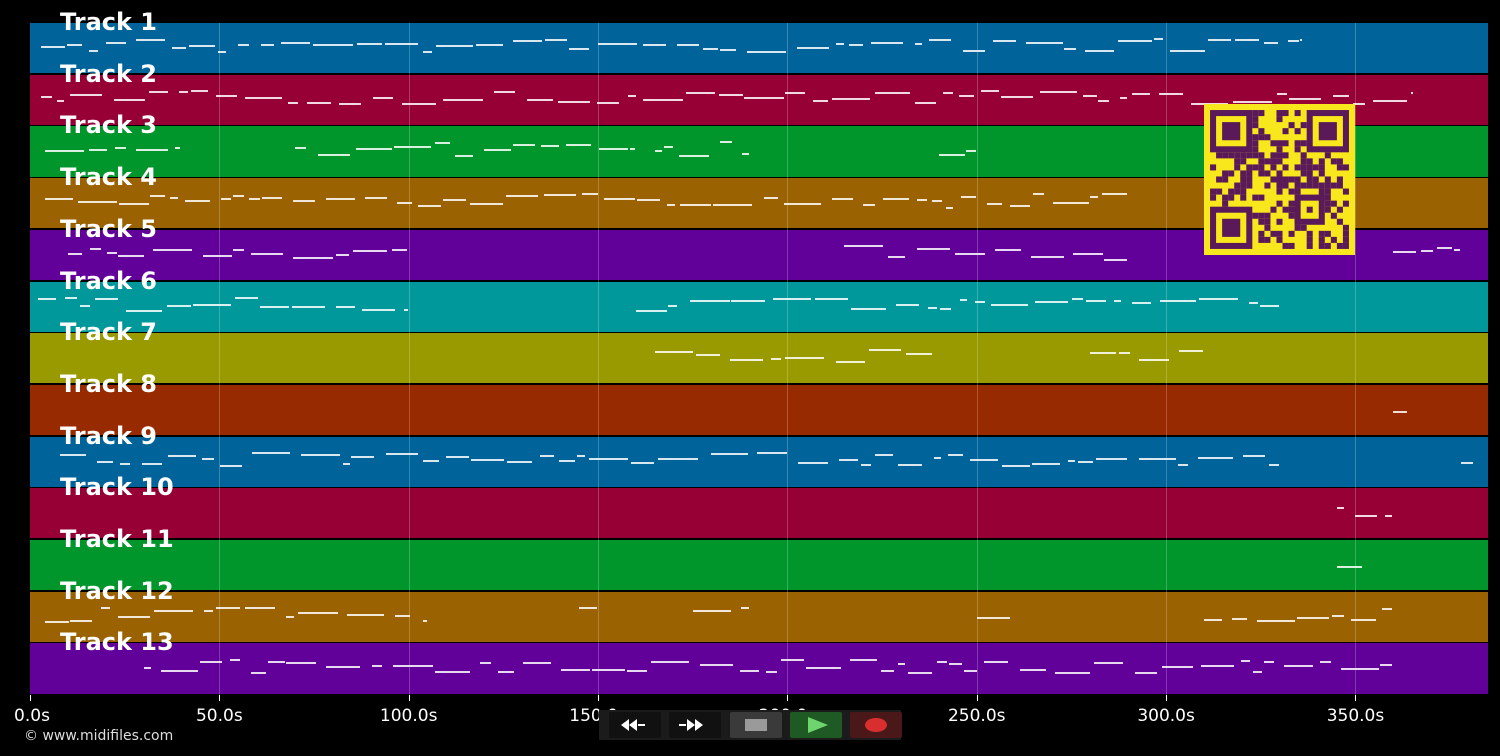 The width and height of the screenshot is (1500, 756). I want to click on play-button, so click(816, 725).